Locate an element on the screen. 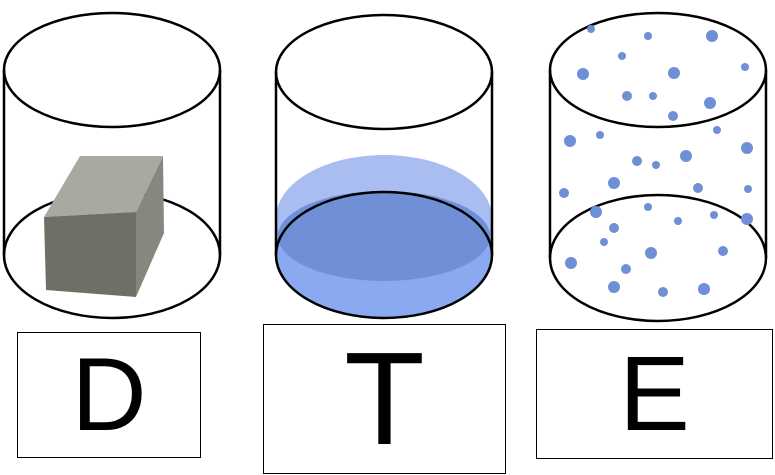 The height and width of the screenshot is (475, 775). label-letter: D is located at coordinates (109, 395).